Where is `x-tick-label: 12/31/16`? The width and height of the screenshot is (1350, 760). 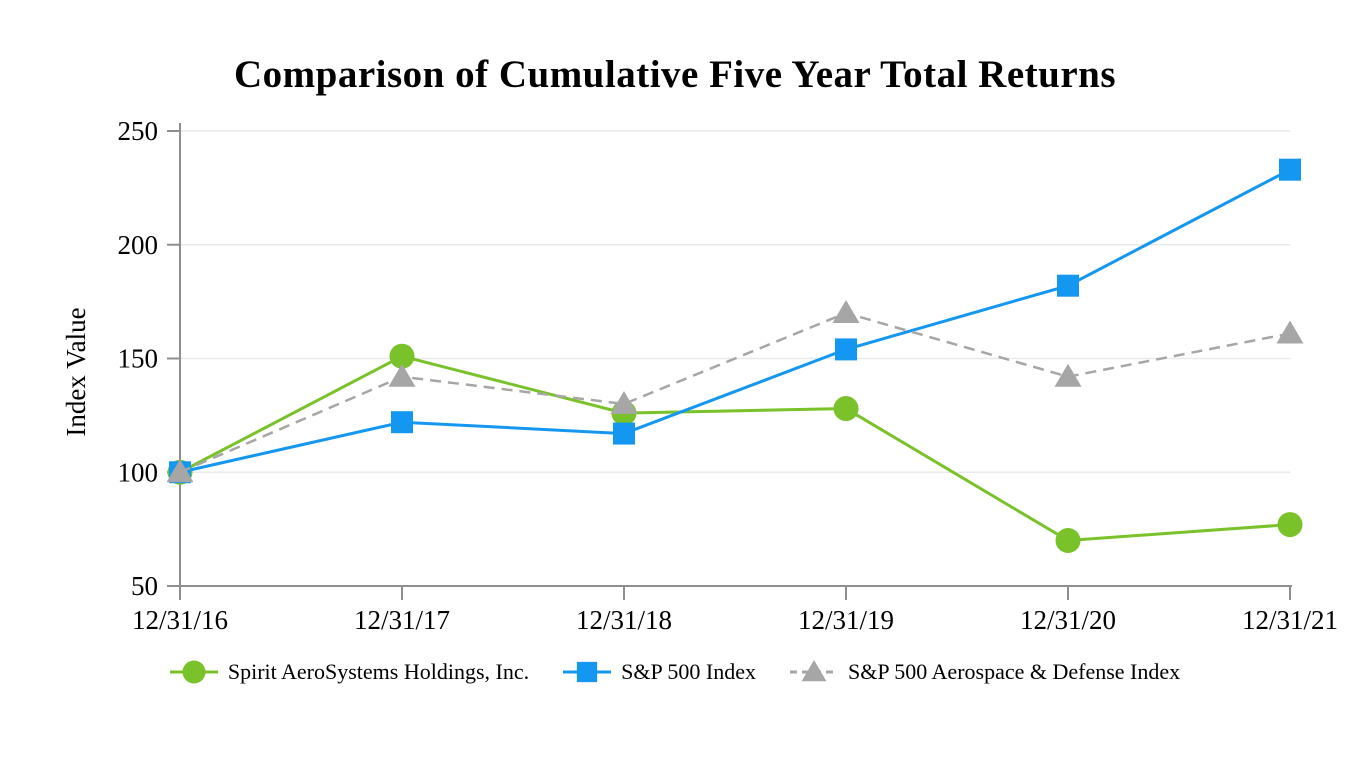 x-tick-label: 12/31/16 is located at coordinates (180, 620).